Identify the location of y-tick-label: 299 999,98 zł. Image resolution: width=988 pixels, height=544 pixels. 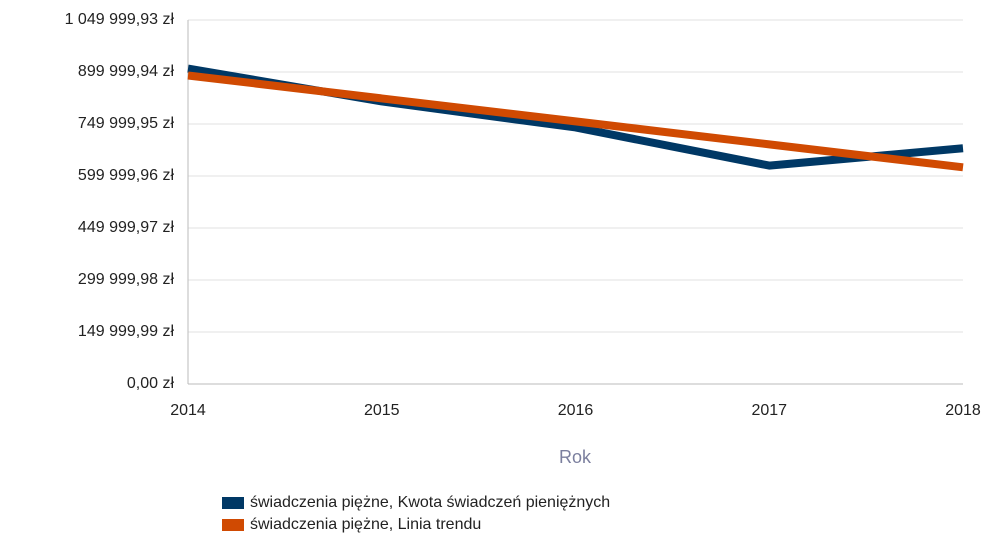
(126, 279).